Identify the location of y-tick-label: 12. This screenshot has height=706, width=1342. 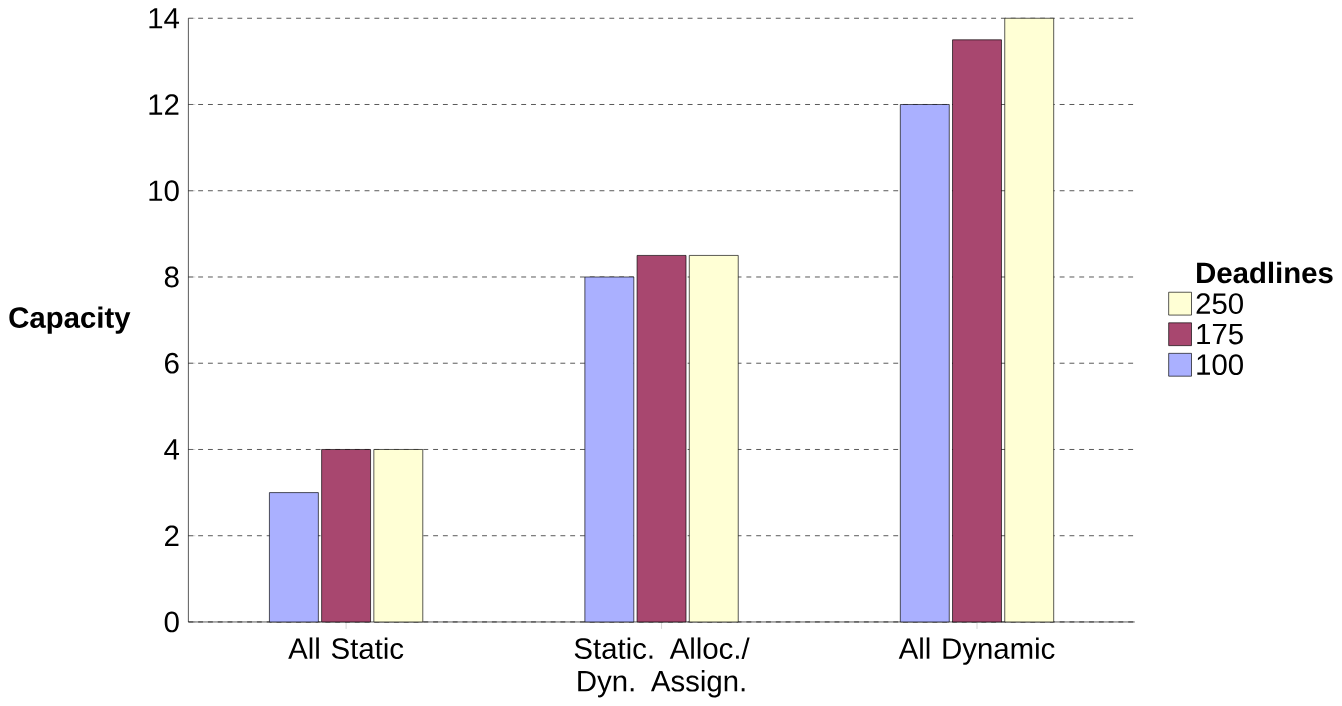
(164, 104).